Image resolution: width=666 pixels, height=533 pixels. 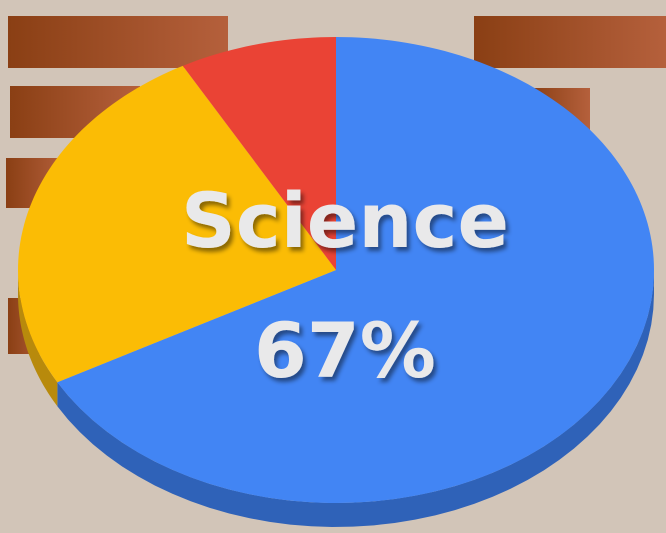 I want to click on slice-value-label: 67%, so click(x=345, y=350).